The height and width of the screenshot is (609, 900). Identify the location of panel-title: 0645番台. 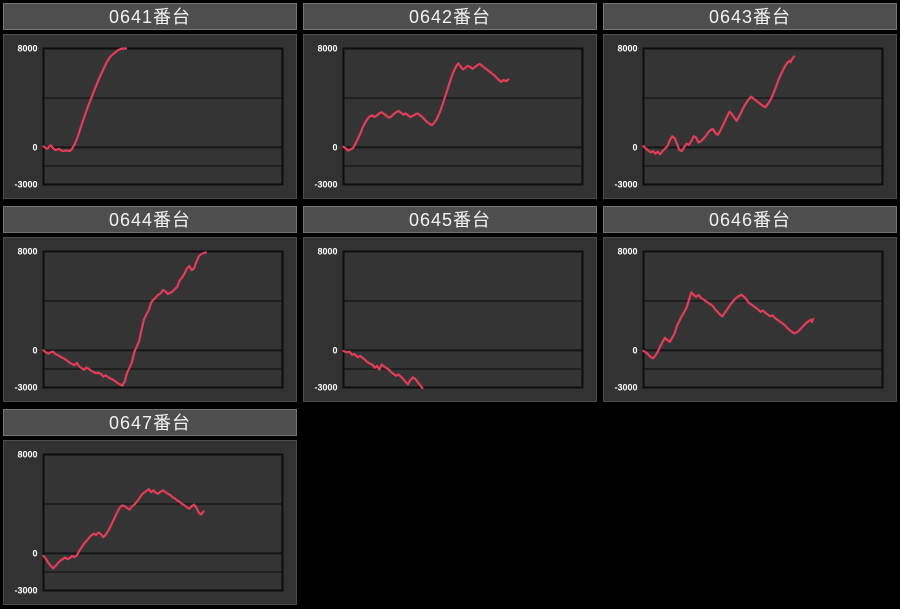
(450, 219).